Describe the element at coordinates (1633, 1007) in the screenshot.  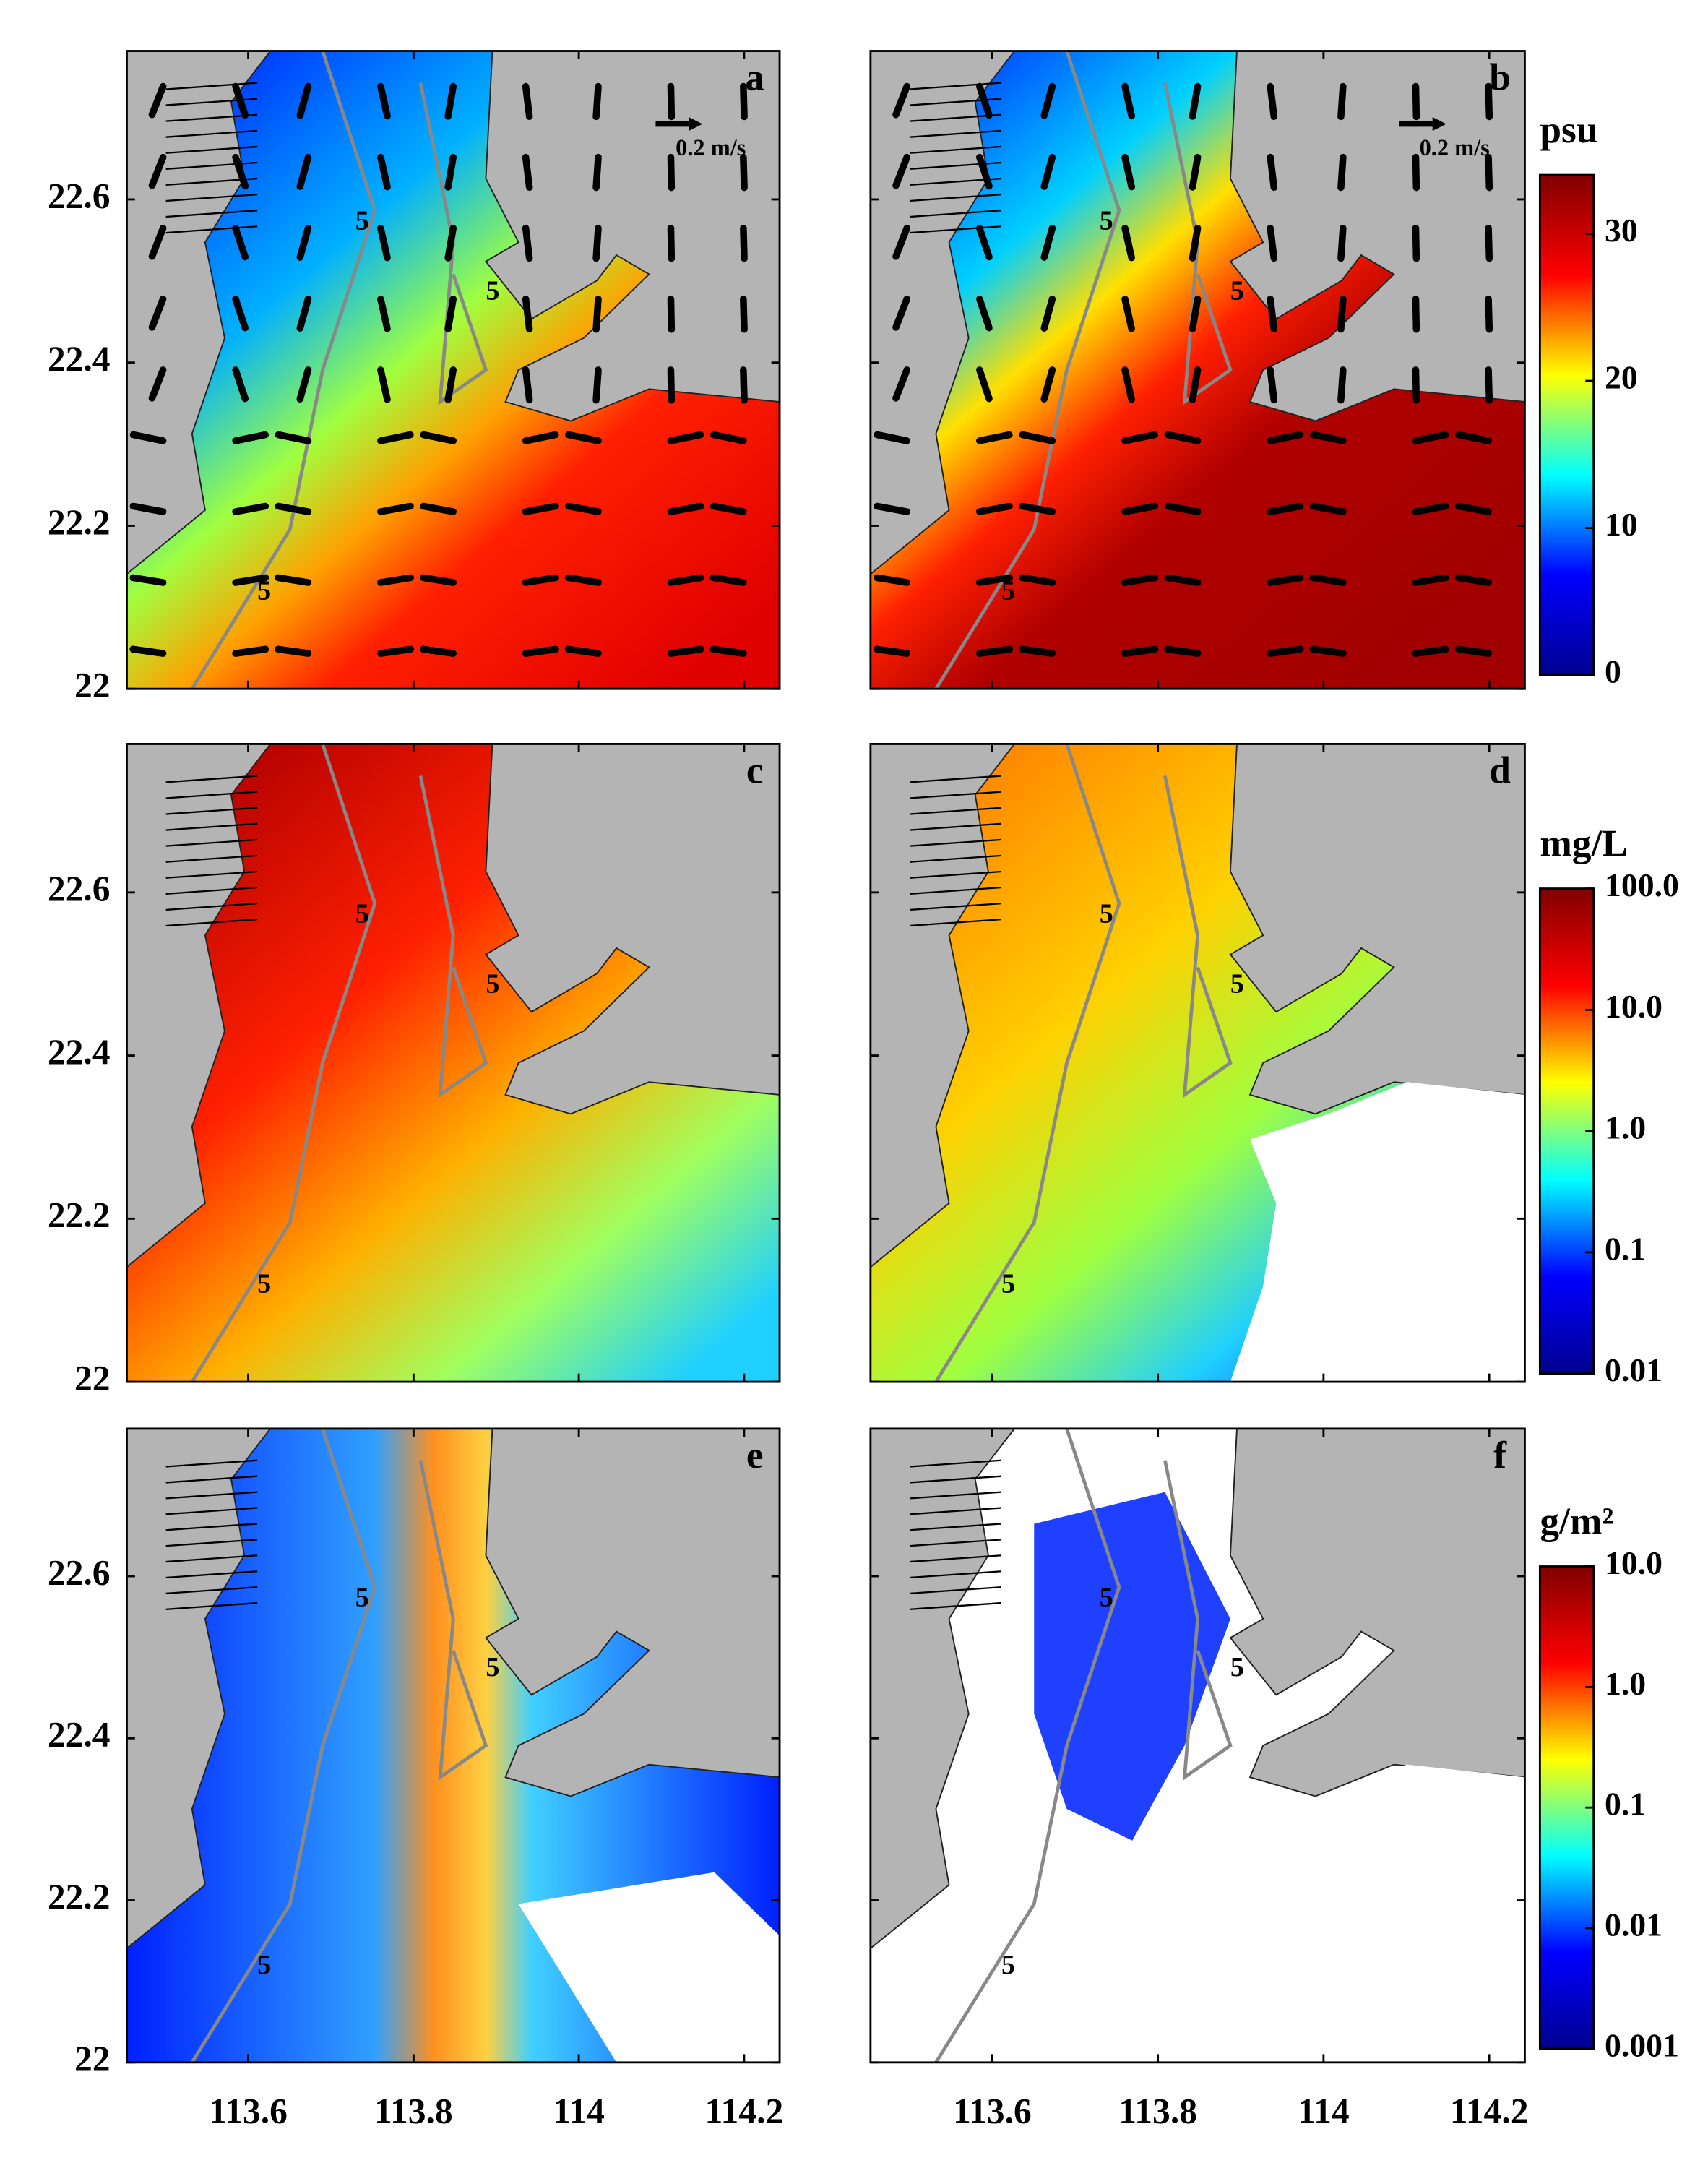
I see `colorbar-tick-label: 10.0` at that location.